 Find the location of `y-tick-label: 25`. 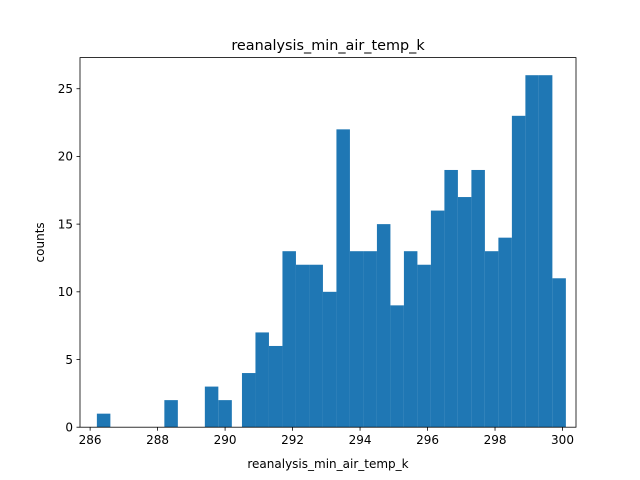

y-tick-label: 25 is located at coordinates (65, 89).